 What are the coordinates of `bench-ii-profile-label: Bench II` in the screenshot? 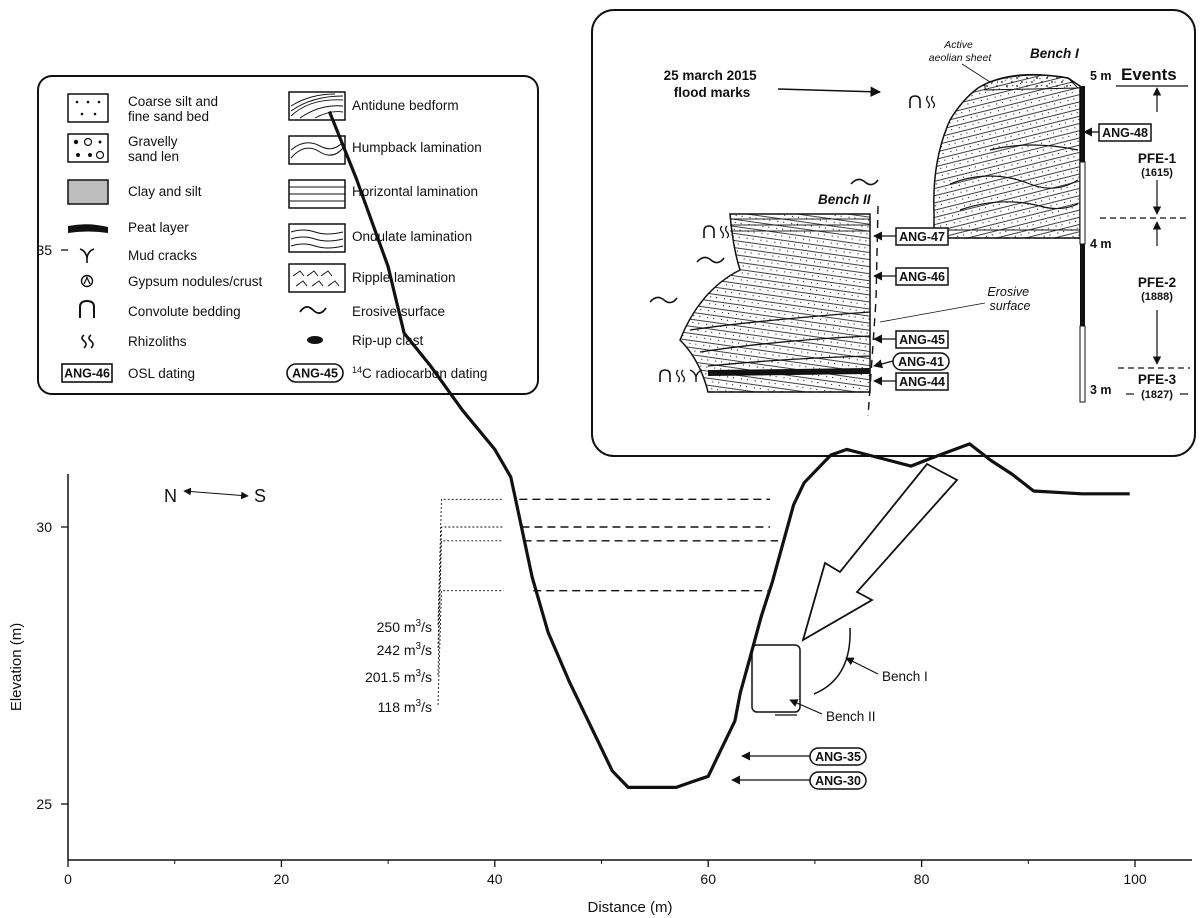 It's located at (851, 716).